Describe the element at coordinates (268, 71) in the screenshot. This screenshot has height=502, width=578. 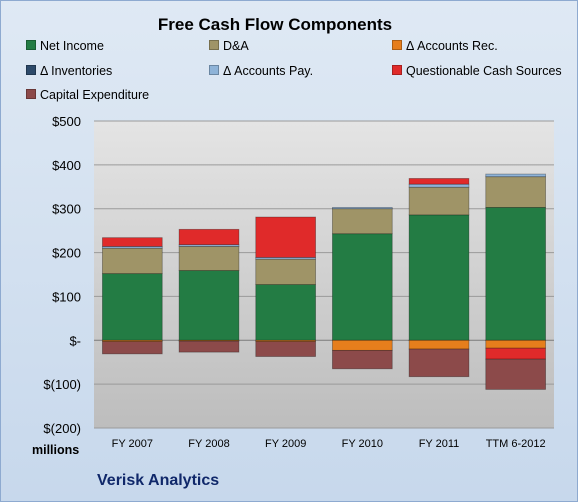
I see `legend-label: Δ Accounts Pay.` at that location.